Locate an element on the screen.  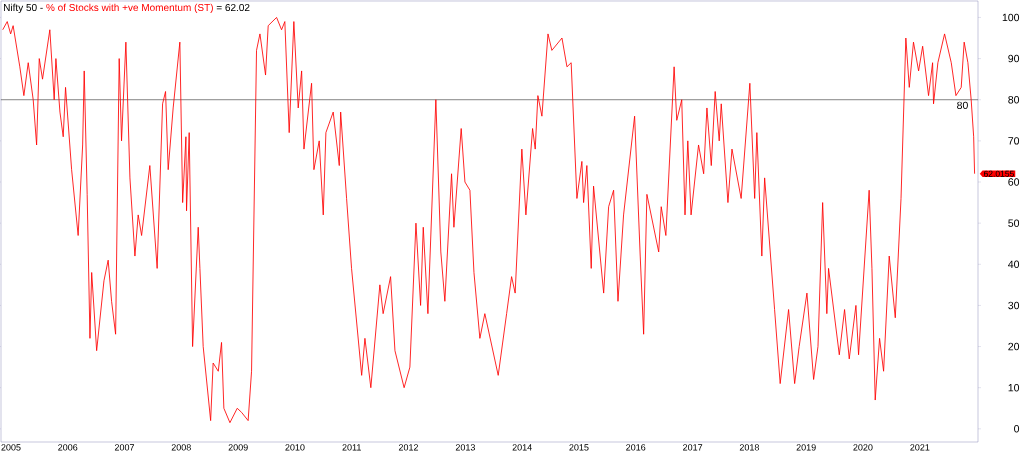
x-tick-label: 2012 is located at coordinates (408, 447).